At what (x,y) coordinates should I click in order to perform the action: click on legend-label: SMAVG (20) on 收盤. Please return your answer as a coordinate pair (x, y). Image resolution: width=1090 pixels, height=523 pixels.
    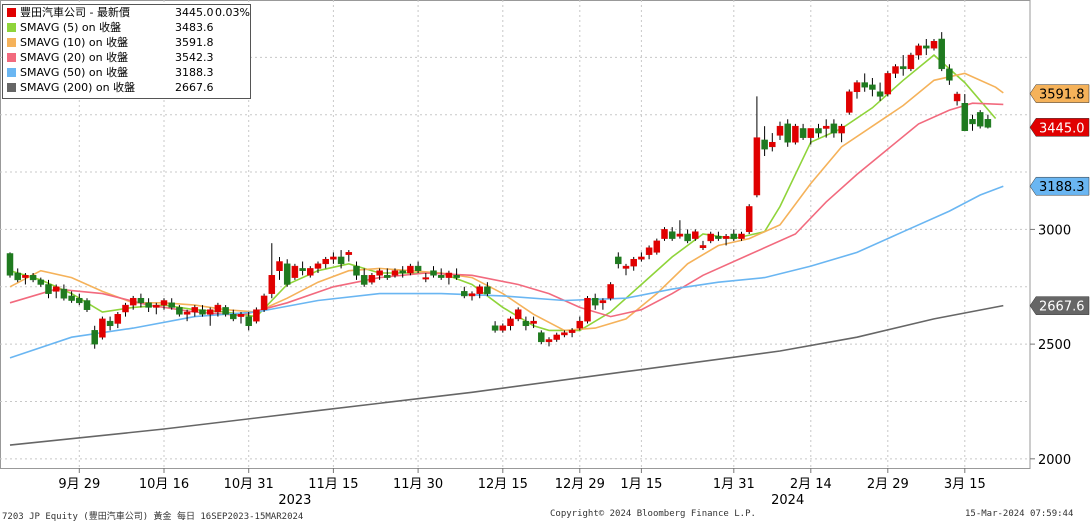
    Looking at the image, I should click on (74, 57).